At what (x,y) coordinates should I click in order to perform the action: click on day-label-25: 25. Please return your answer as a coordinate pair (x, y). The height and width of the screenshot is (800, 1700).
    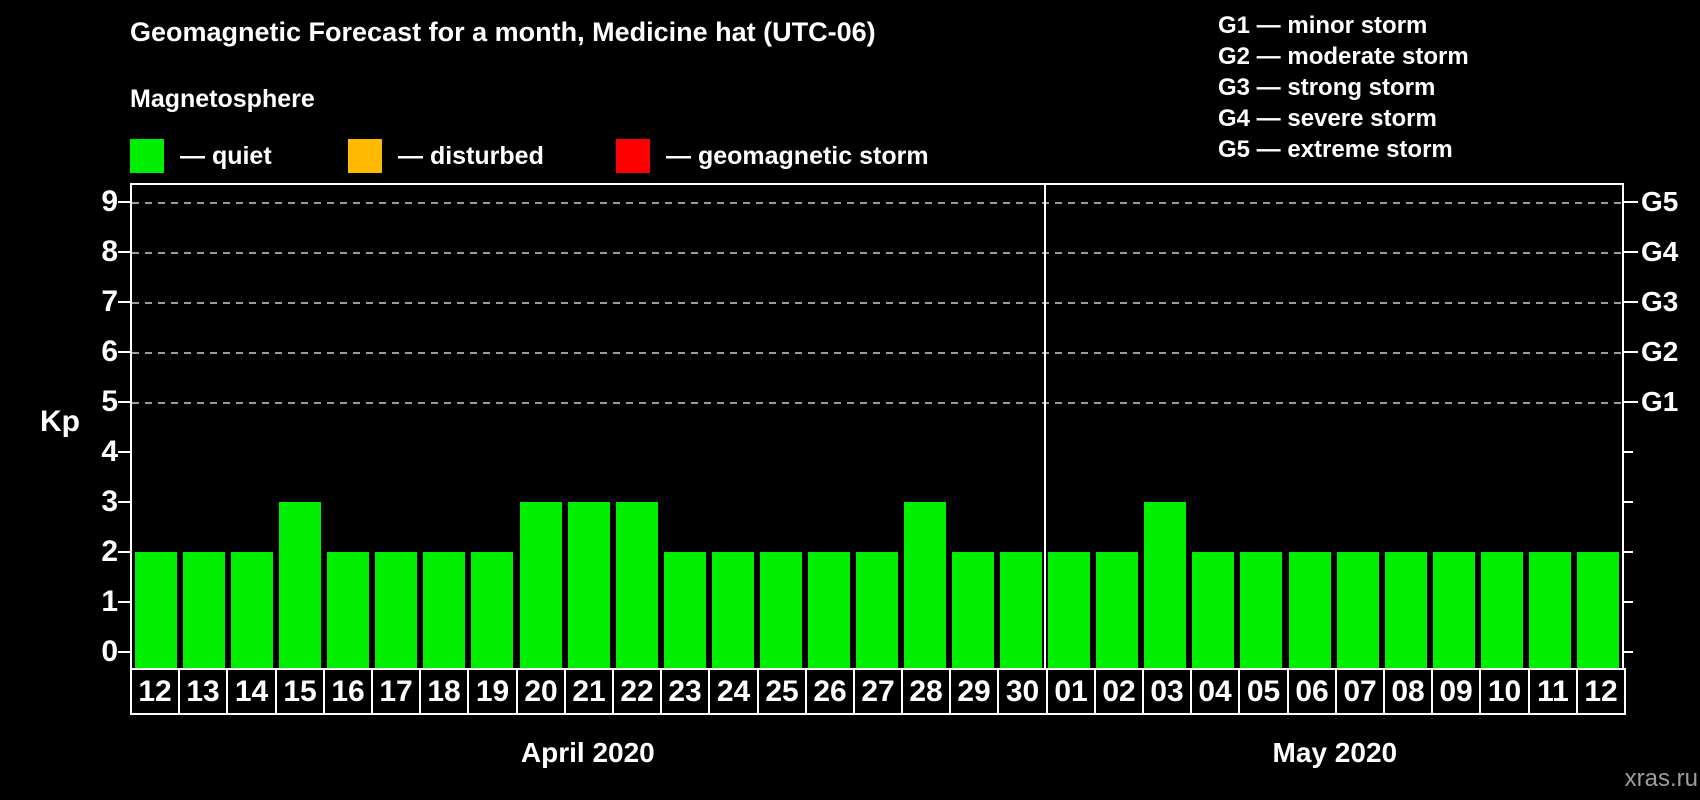
    Looking at the image, I should click on (782, 691).